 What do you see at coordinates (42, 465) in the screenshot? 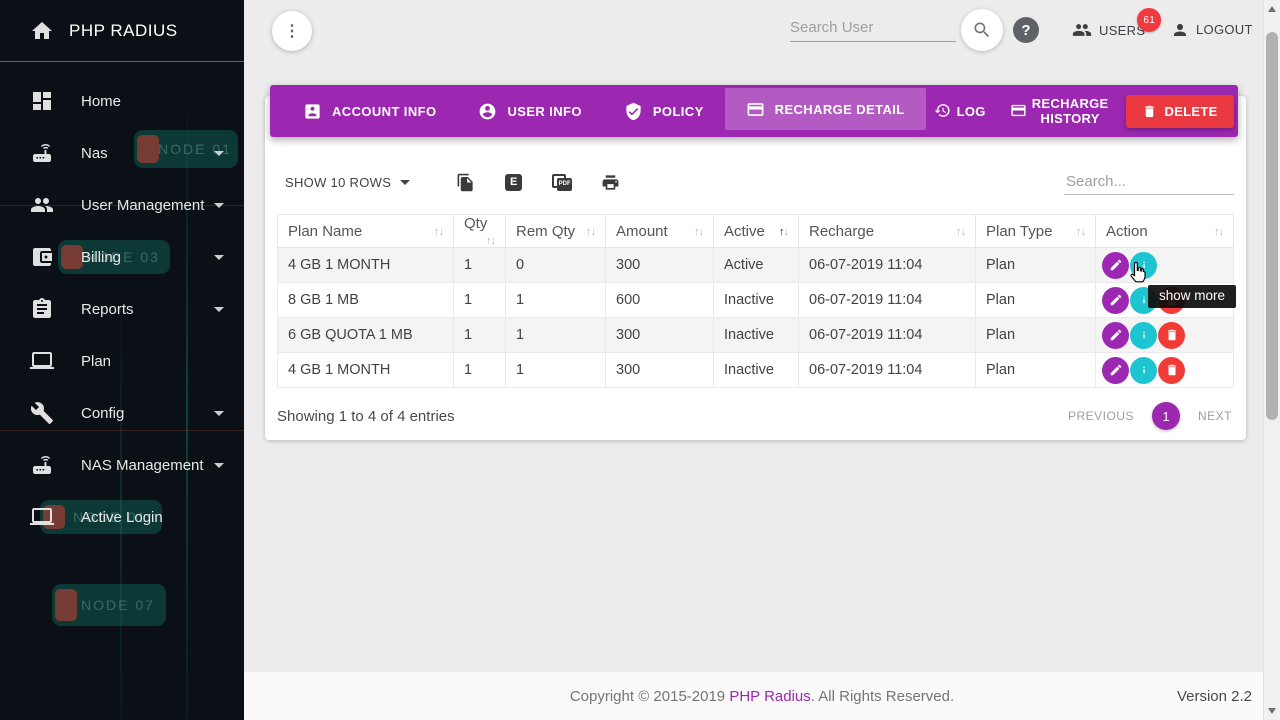
I see `router-icon` at bounding box center [42, 465].